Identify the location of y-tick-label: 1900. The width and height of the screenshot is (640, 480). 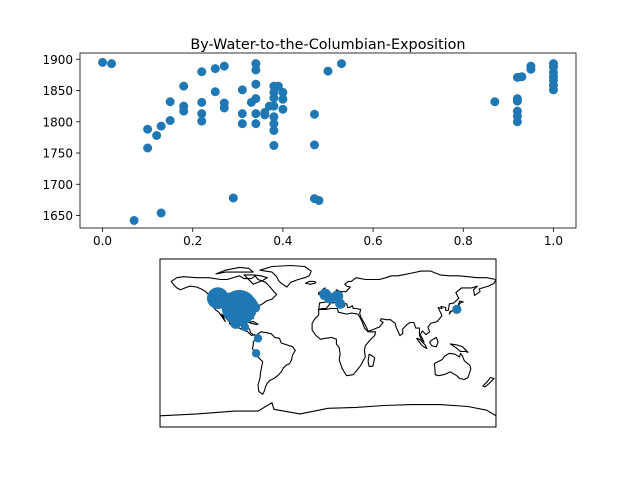
(57, 60).